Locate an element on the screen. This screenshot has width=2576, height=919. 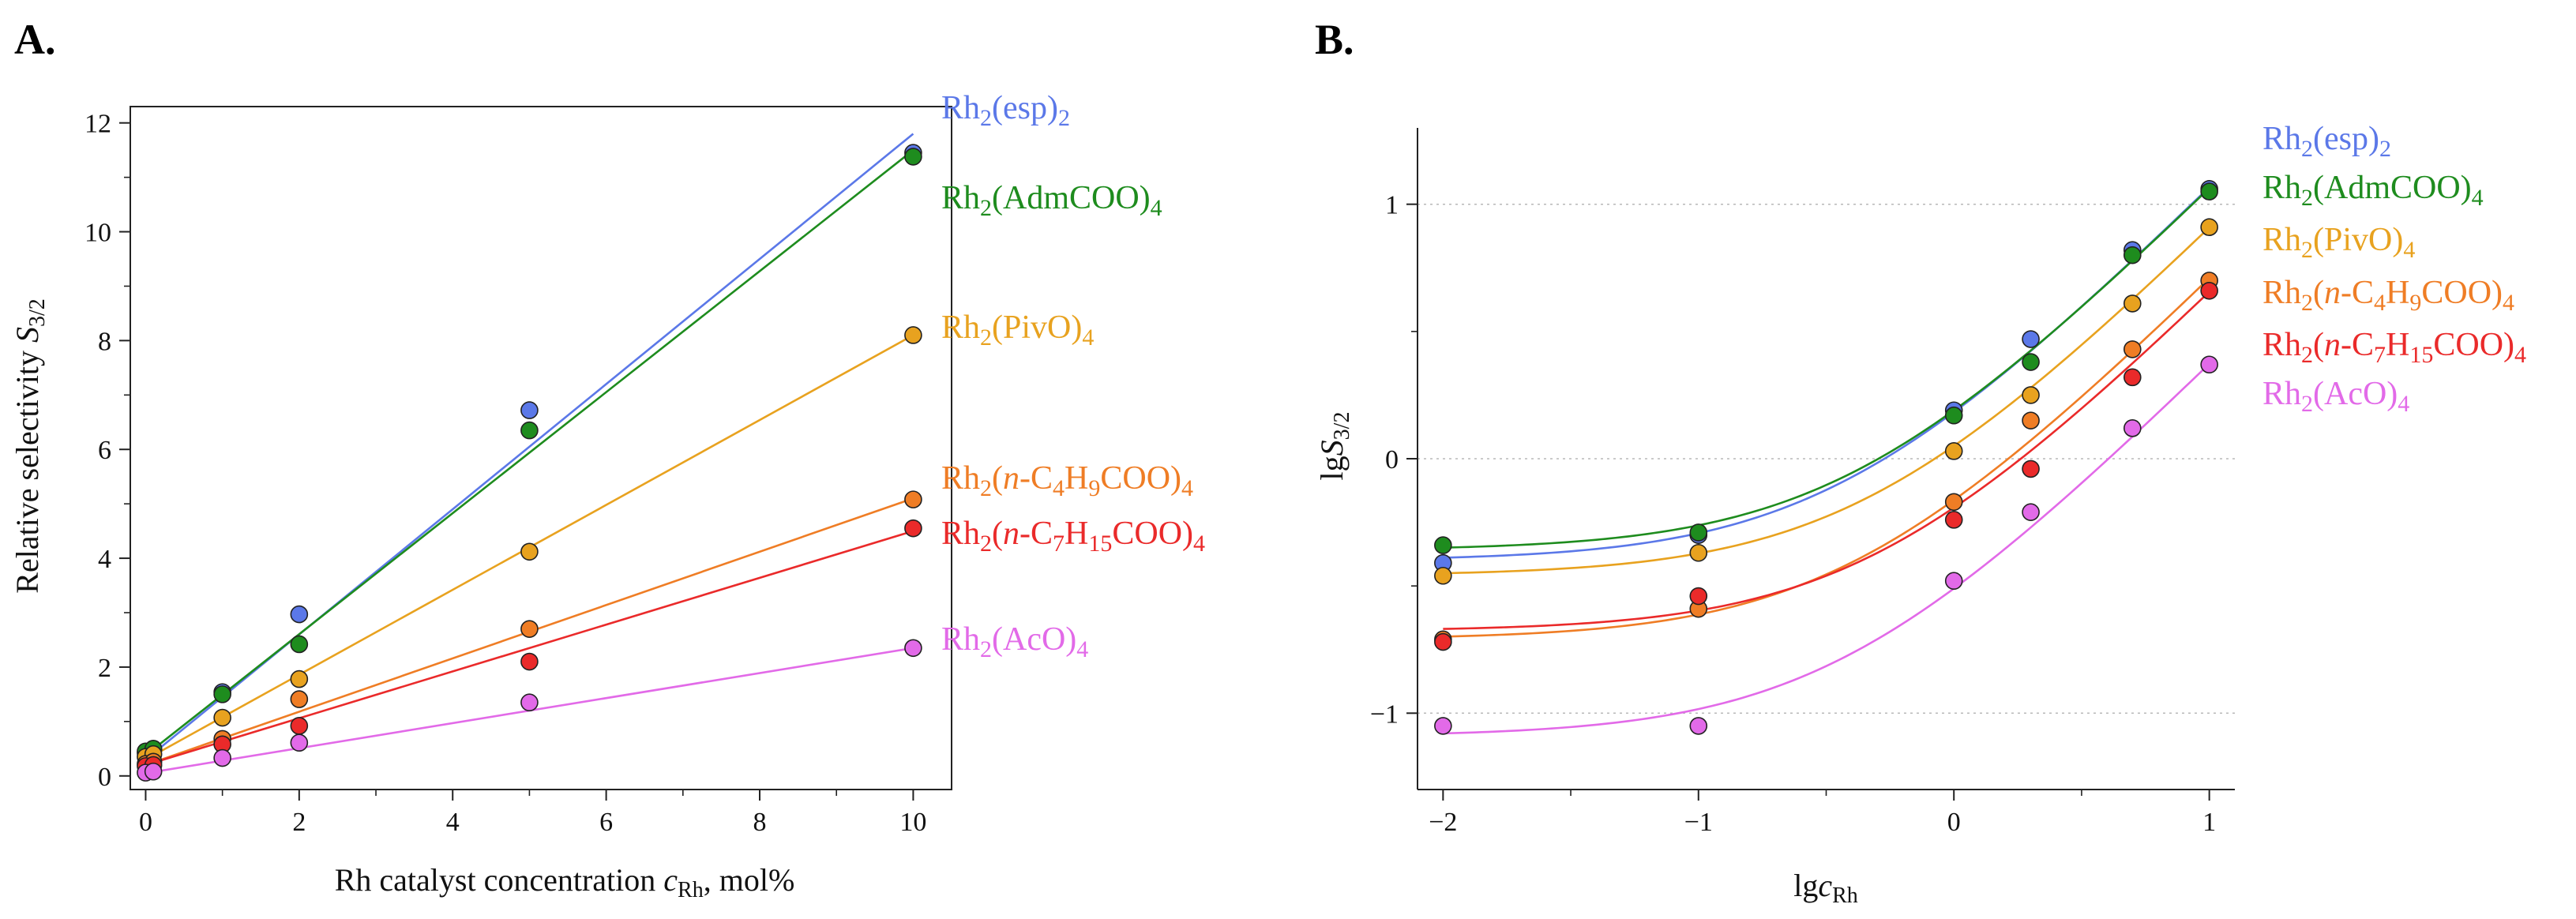
chart-a-y-tick-label: 0 is located at coordinates (104, 777).